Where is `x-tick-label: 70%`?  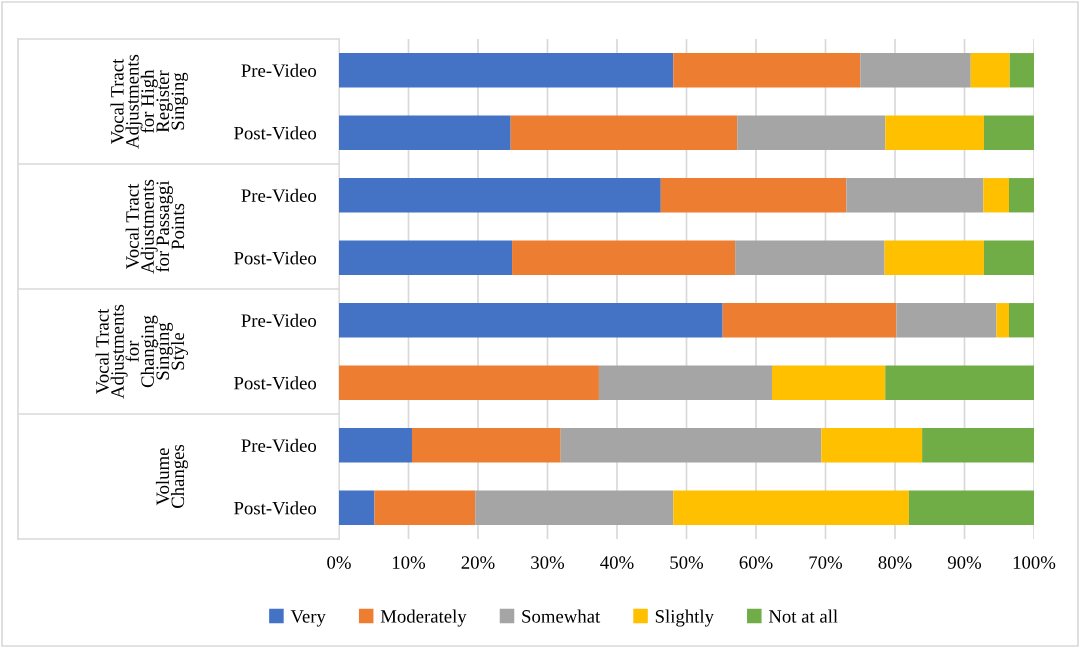 x-tick-label: 70% is located at coordinates (826, 562).